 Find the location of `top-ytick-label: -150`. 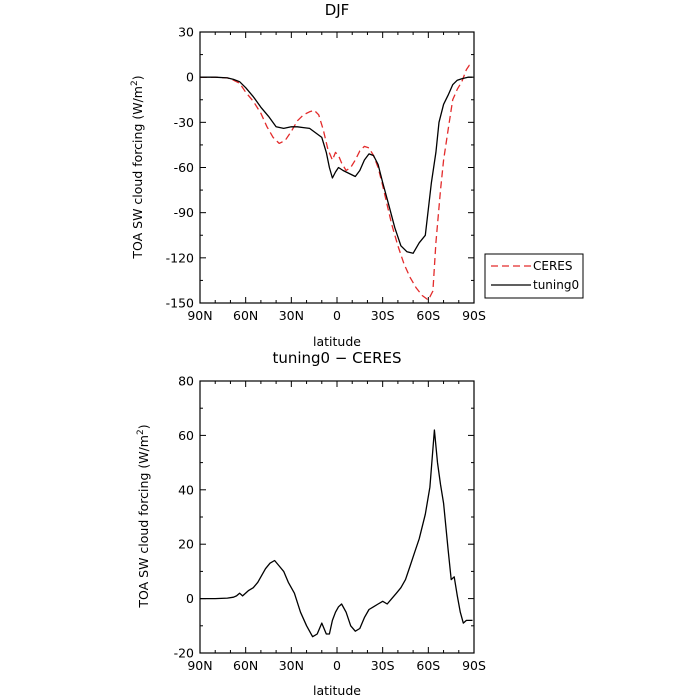

top-ytick-label: -150 is located at coordinates (180, 303).